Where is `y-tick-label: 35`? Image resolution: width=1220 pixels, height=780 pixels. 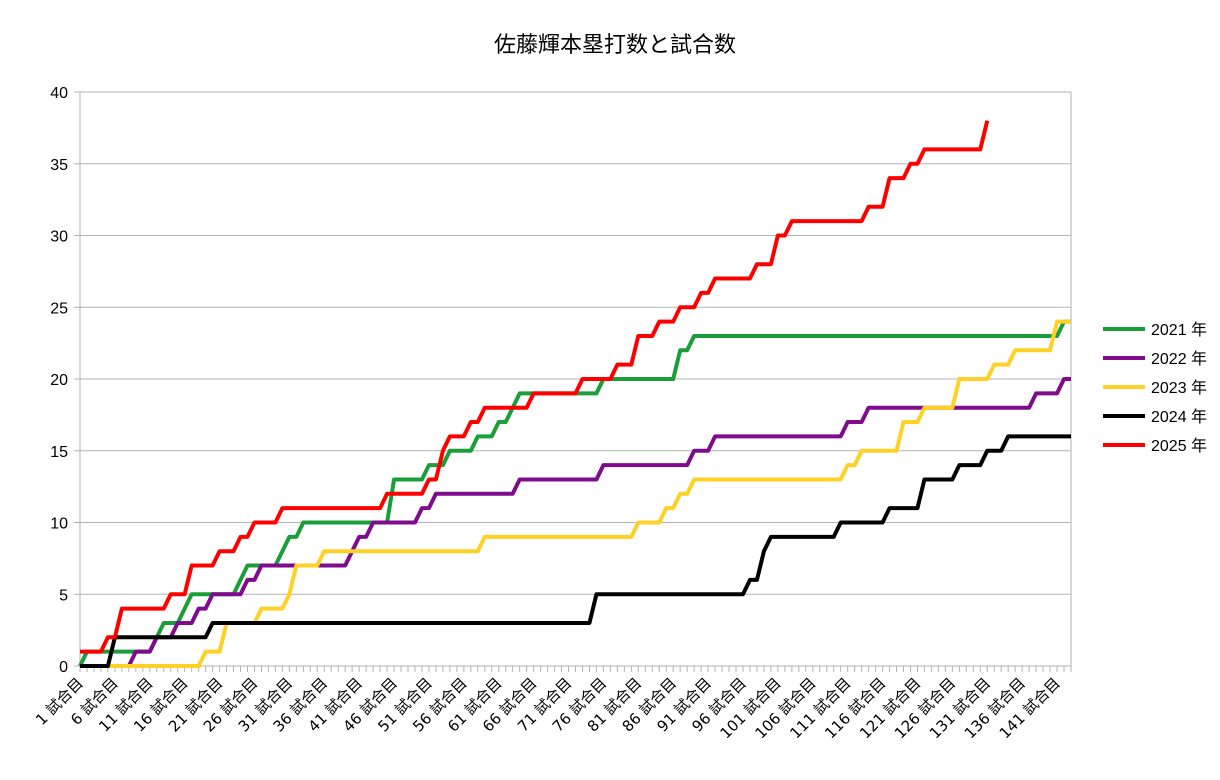 y-tick-label: 35 is located at coordinates (59, 165).